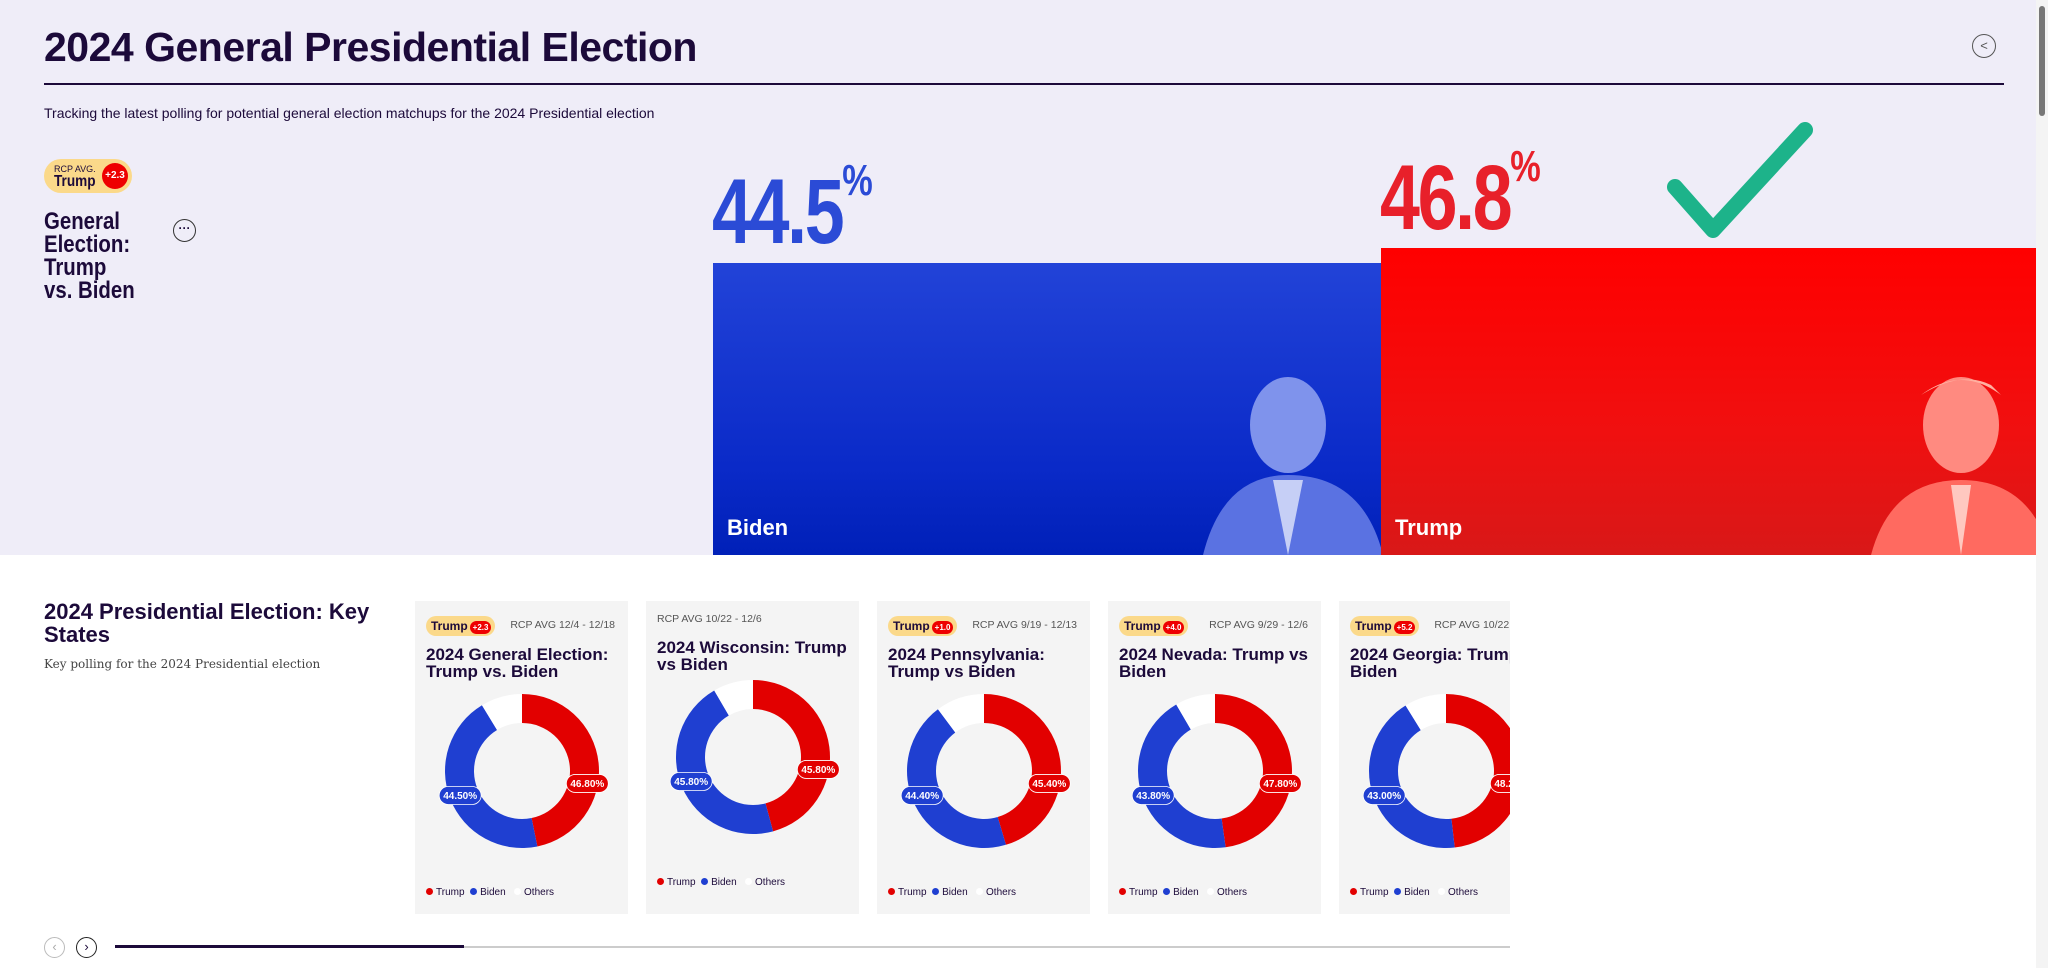 This screenshot has height=968, width=2048. What do you see at coordinates (1714, 401) in the screenshot?
I see `trump-bar: Trump` at bounding box center [1714, 401].